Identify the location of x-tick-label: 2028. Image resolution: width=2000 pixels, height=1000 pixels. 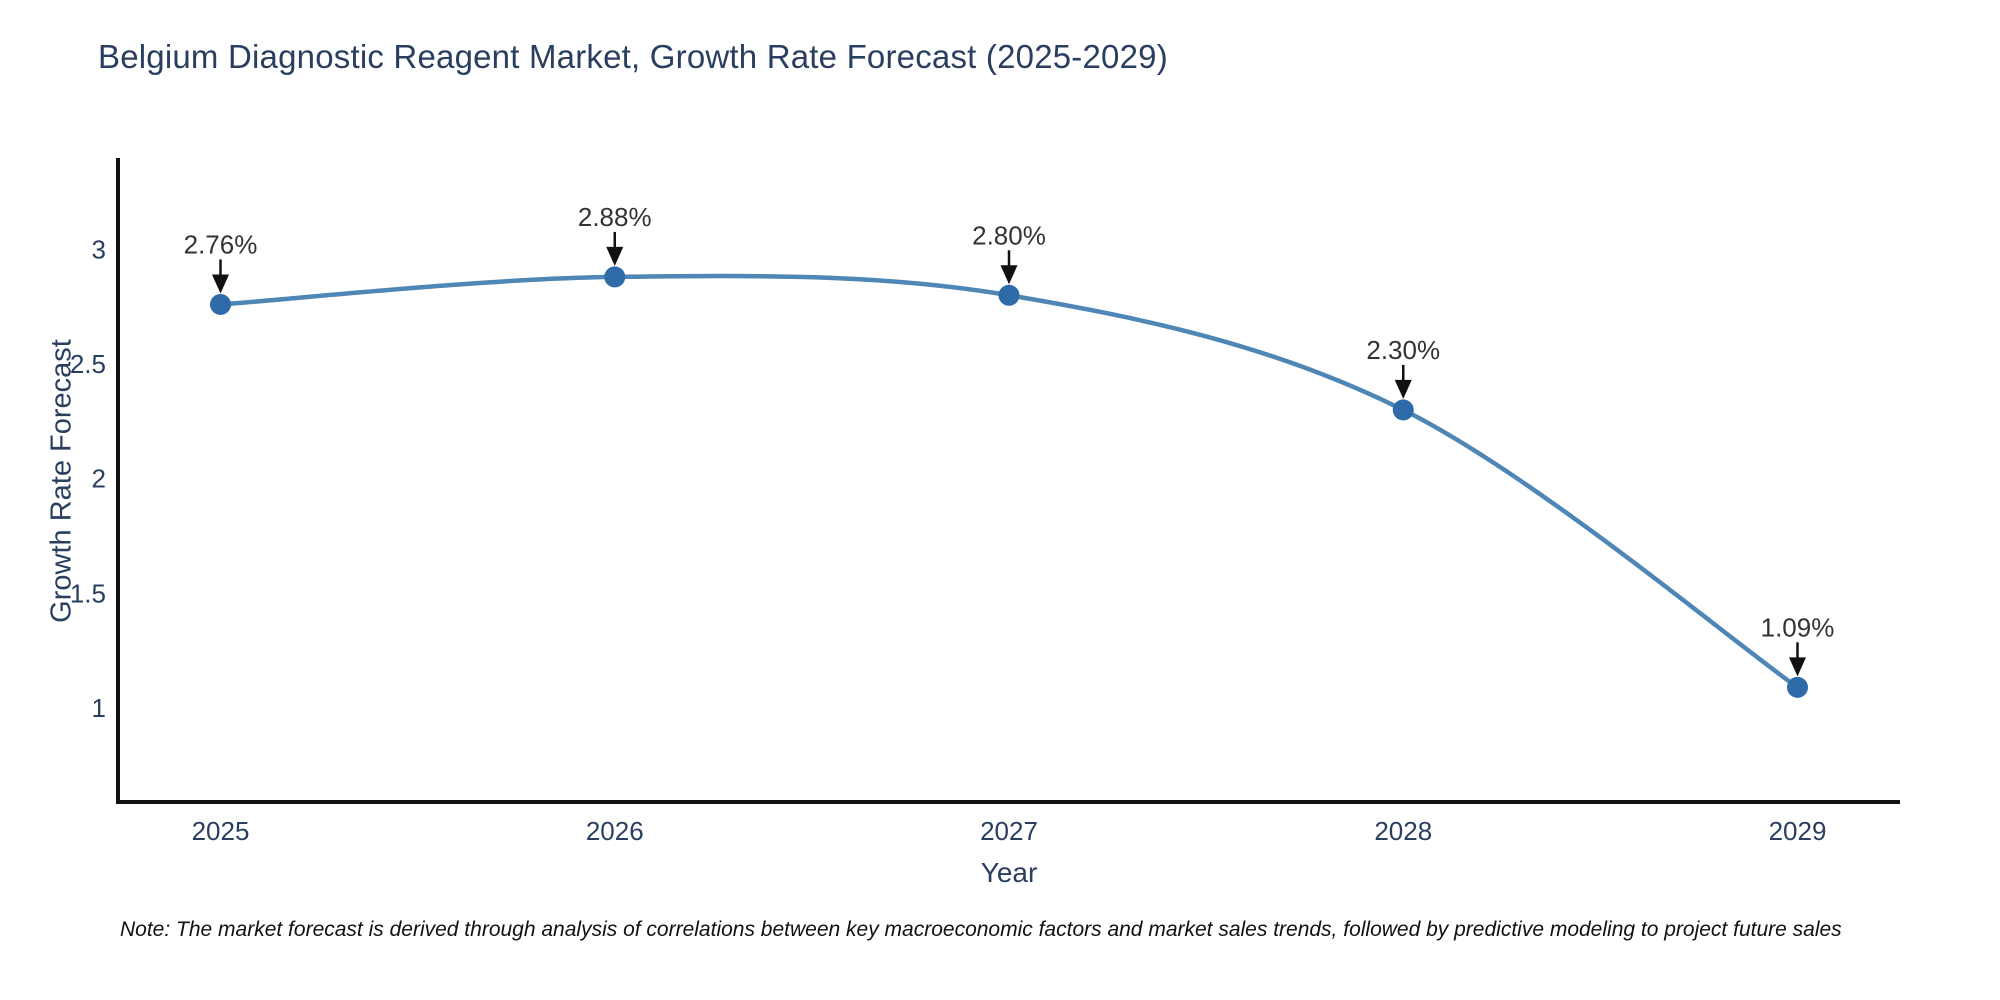
(1403, 831).